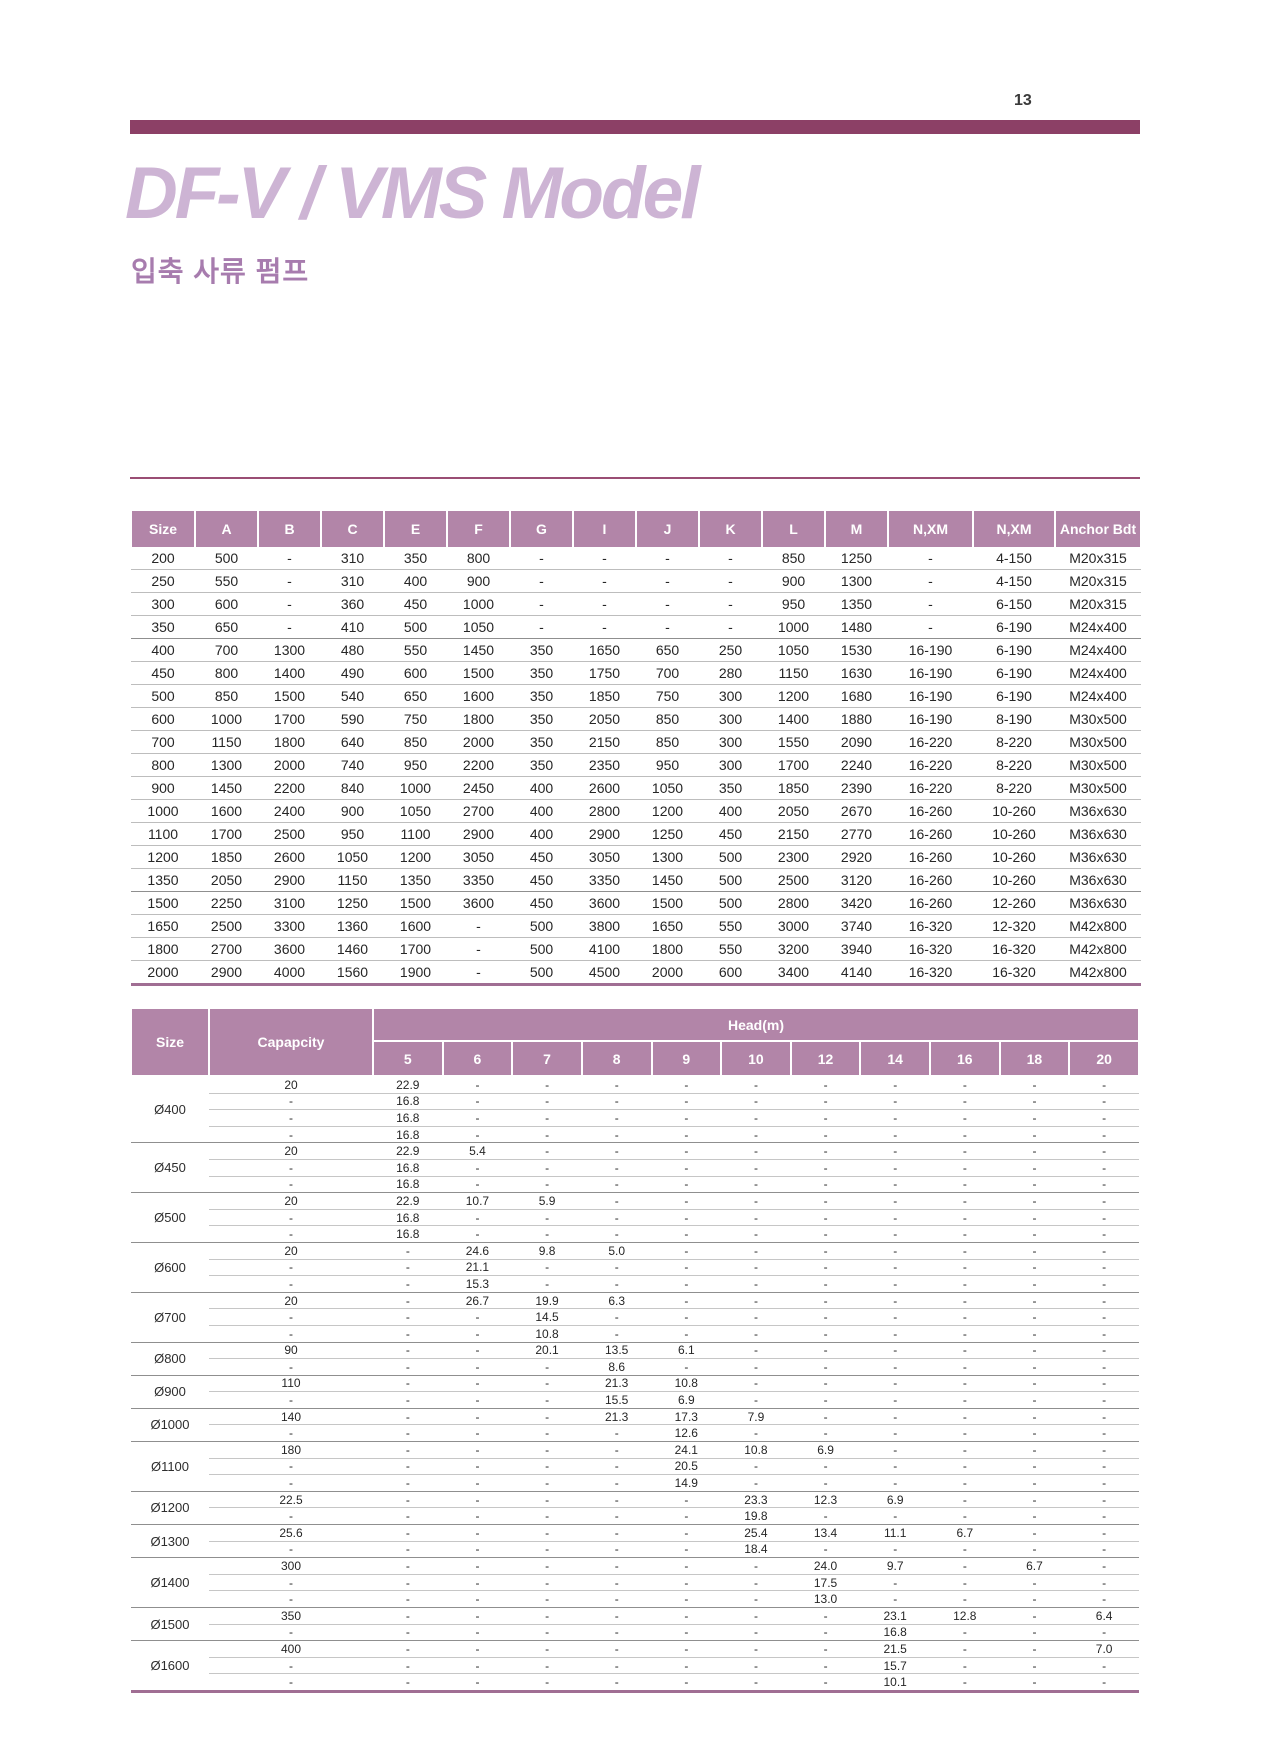  Describe the element at coordinates (793, 857) in the screenshot. I see `table-cell: 2300` at that location.